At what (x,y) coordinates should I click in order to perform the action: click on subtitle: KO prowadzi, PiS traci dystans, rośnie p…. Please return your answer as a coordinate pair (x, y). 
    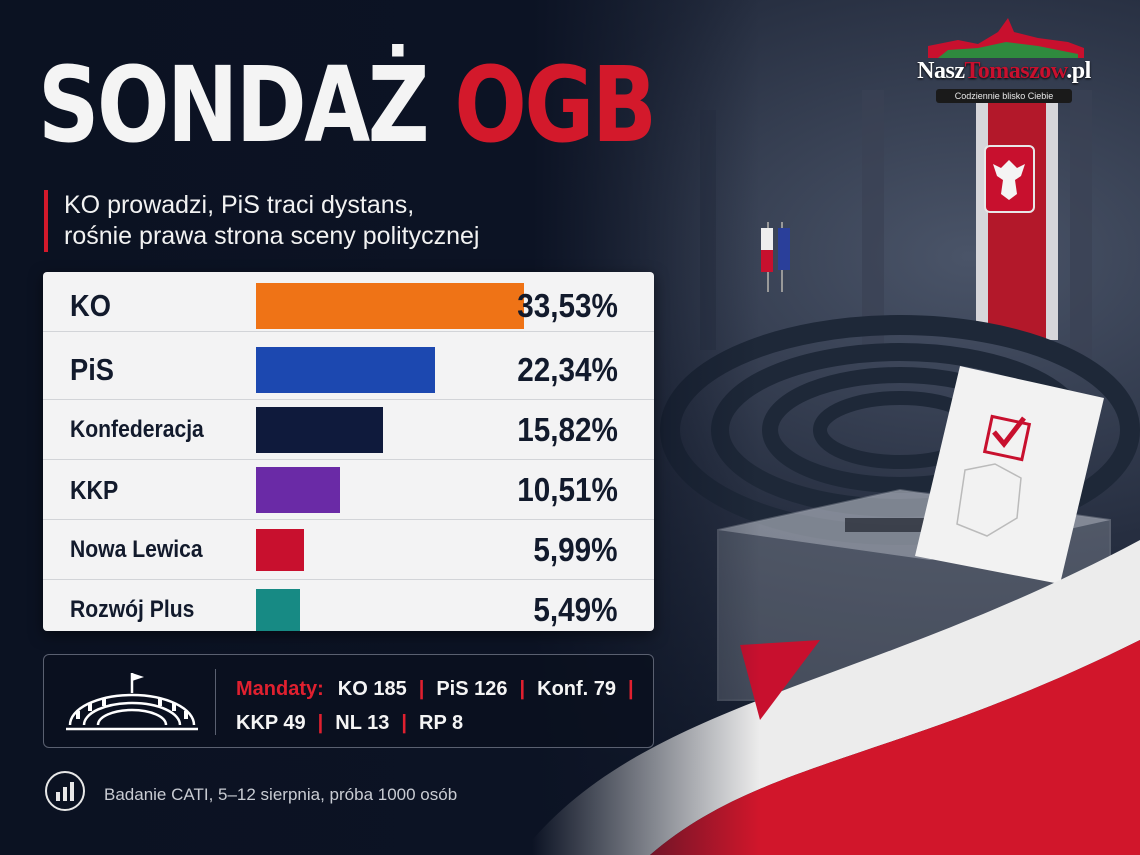
    Looking at the image, I should click on (344, 221).